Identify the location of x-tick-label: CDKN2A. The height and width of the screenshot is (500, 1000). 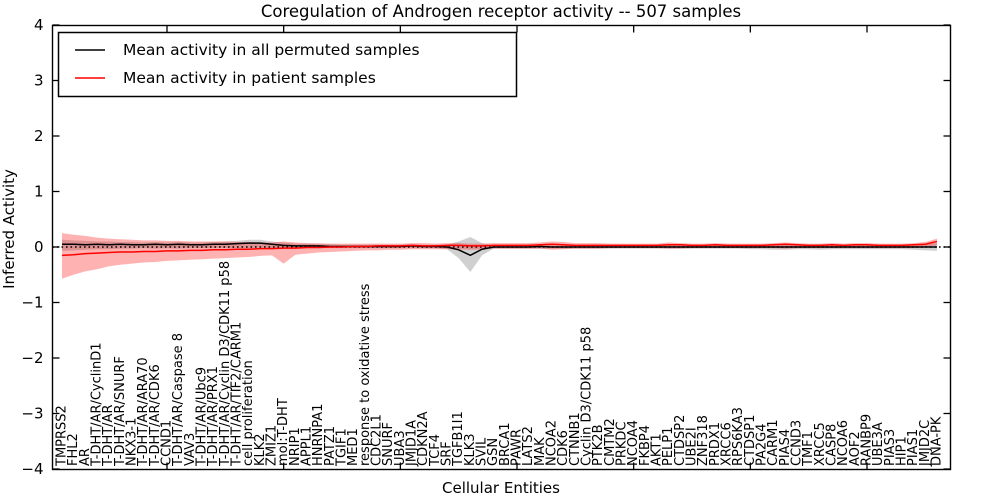
(423, 438).